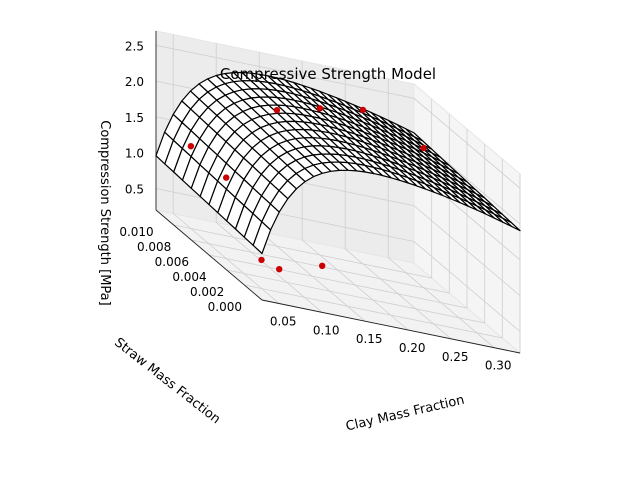 This screenshot has height=485, width=640. What do you see at coordinates (136, 232) in the screenshot?
I see `y-tick-label: 0.010` at bounding box center [136, 232].